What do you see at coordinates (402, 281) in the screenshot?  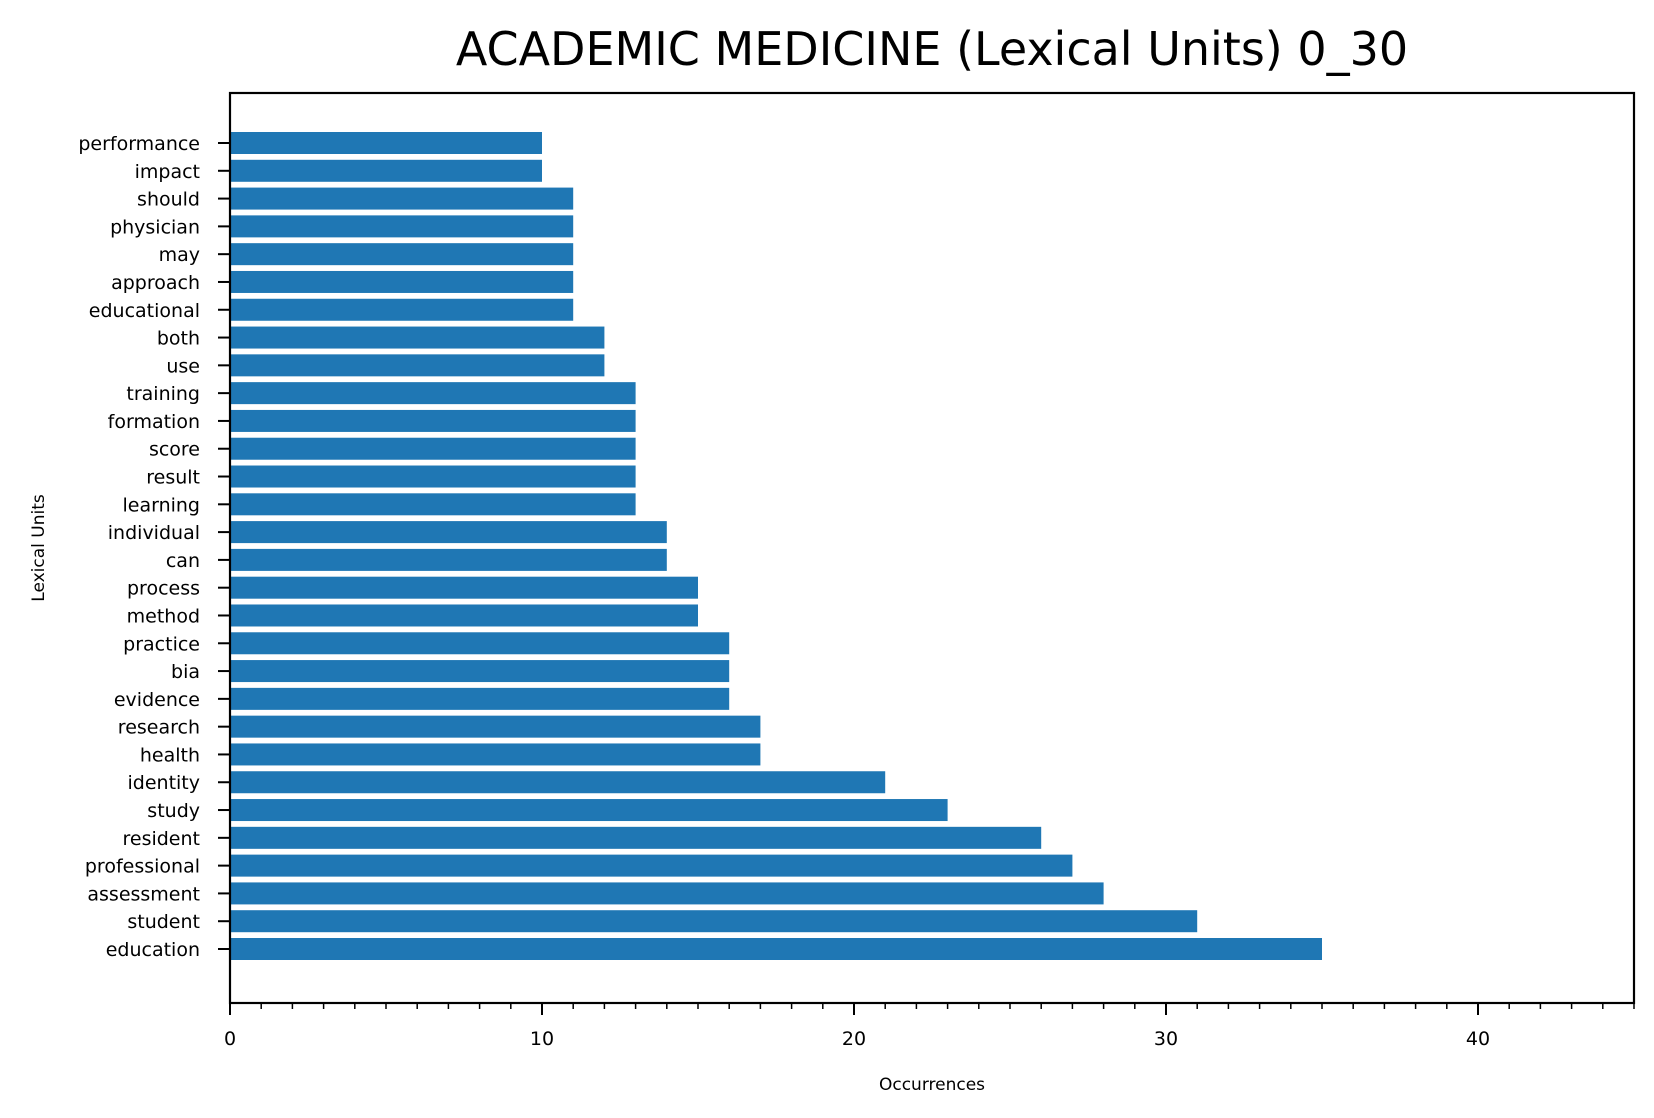 I see `bar-approach` at bounding box center [402, 281].